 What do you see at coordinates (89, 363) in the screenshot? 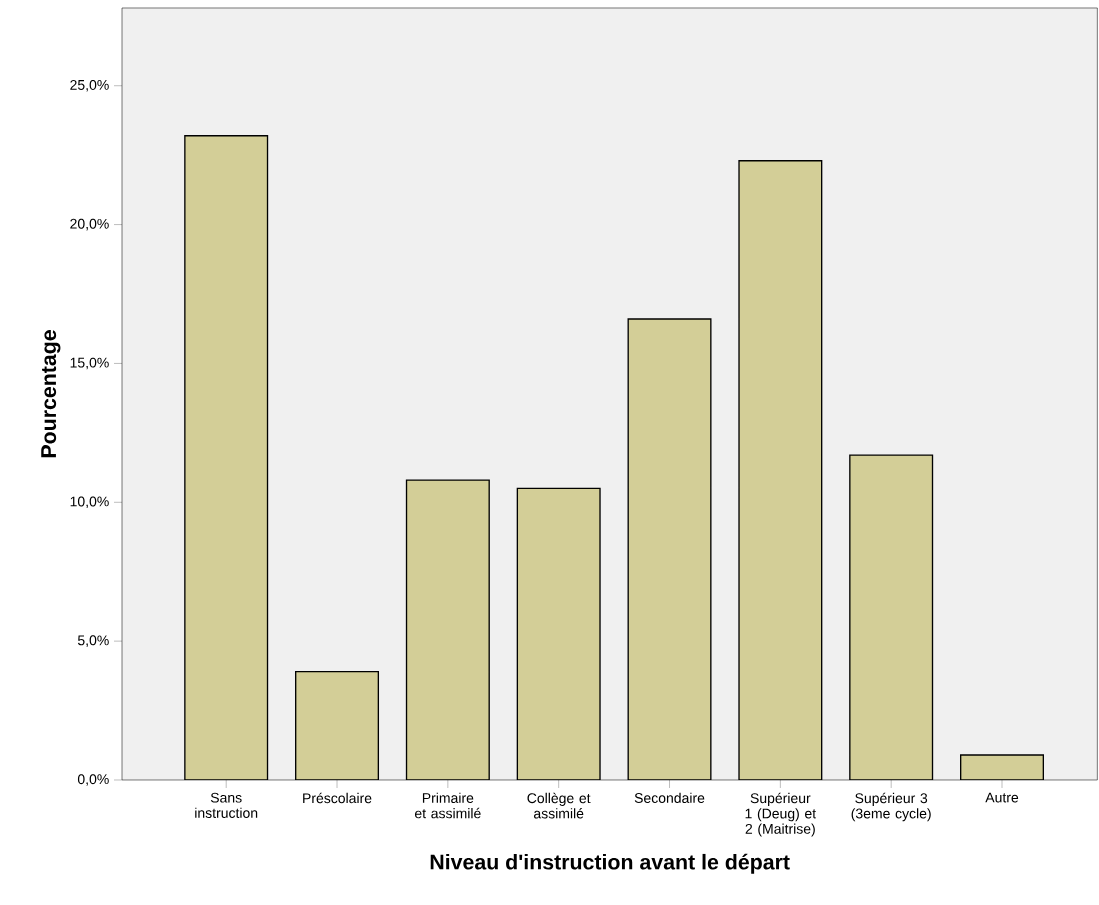
I see `y-tick-label: 15,0%` at bounding box center [89, 363].